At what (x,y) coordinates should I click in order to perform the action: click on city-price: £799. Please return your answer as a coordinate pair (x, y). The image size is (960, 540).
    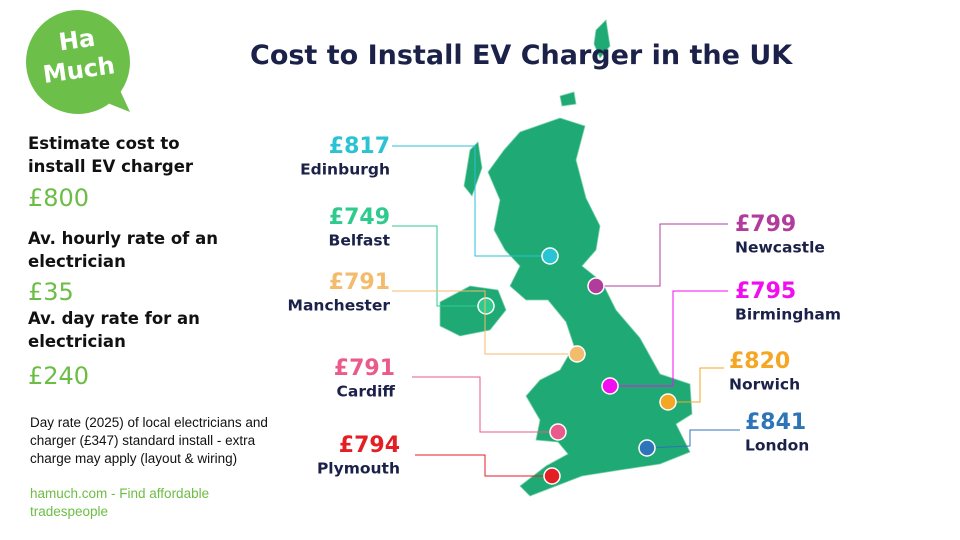
    Looking at the image, I should click on (765, 224).